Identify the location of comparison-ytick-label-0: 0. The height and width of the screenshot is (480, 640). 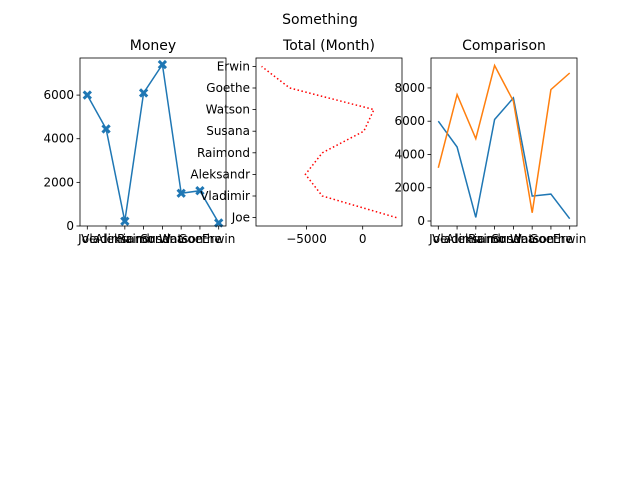
(421, 221).